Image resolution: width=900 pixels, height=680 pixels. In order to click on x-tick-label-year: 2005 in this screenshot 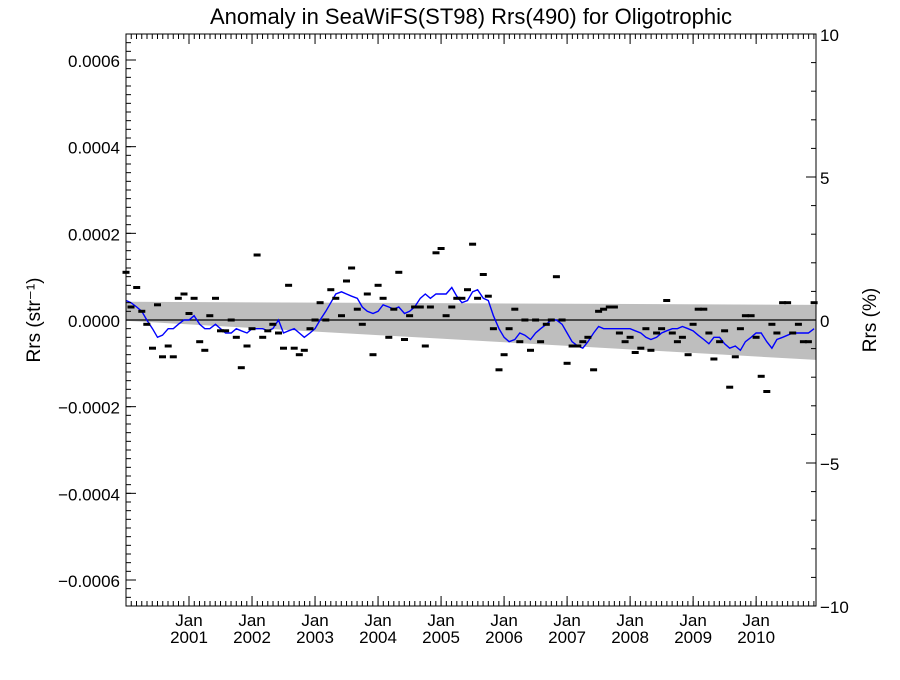, I will do `click(441, 637)`.